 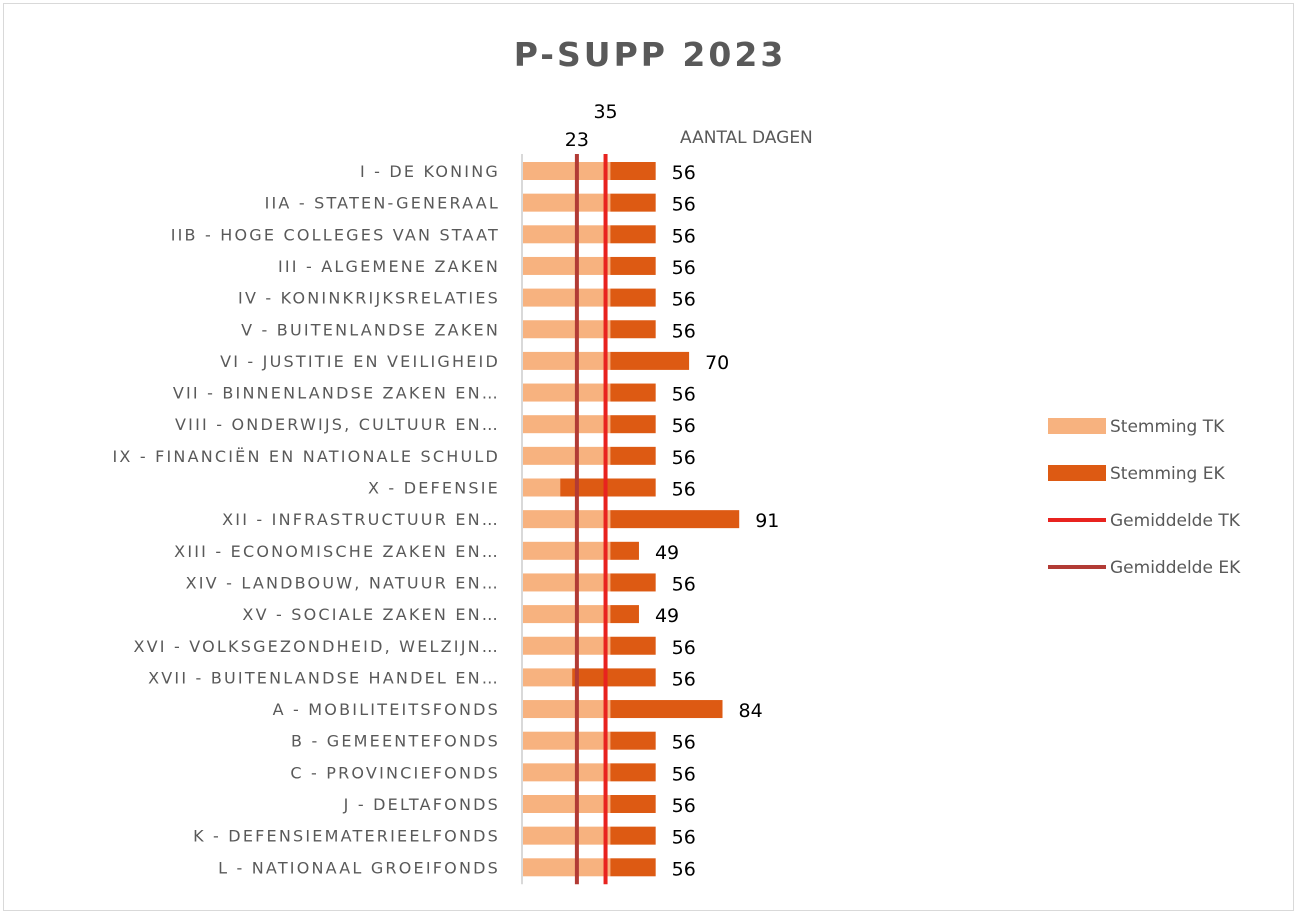 What do you see at coordinates (360, 361) in the screenshot?
I see `category-label: VI - JUSTITIE EN VEILIGHEID` at bounding box center [360, 361].